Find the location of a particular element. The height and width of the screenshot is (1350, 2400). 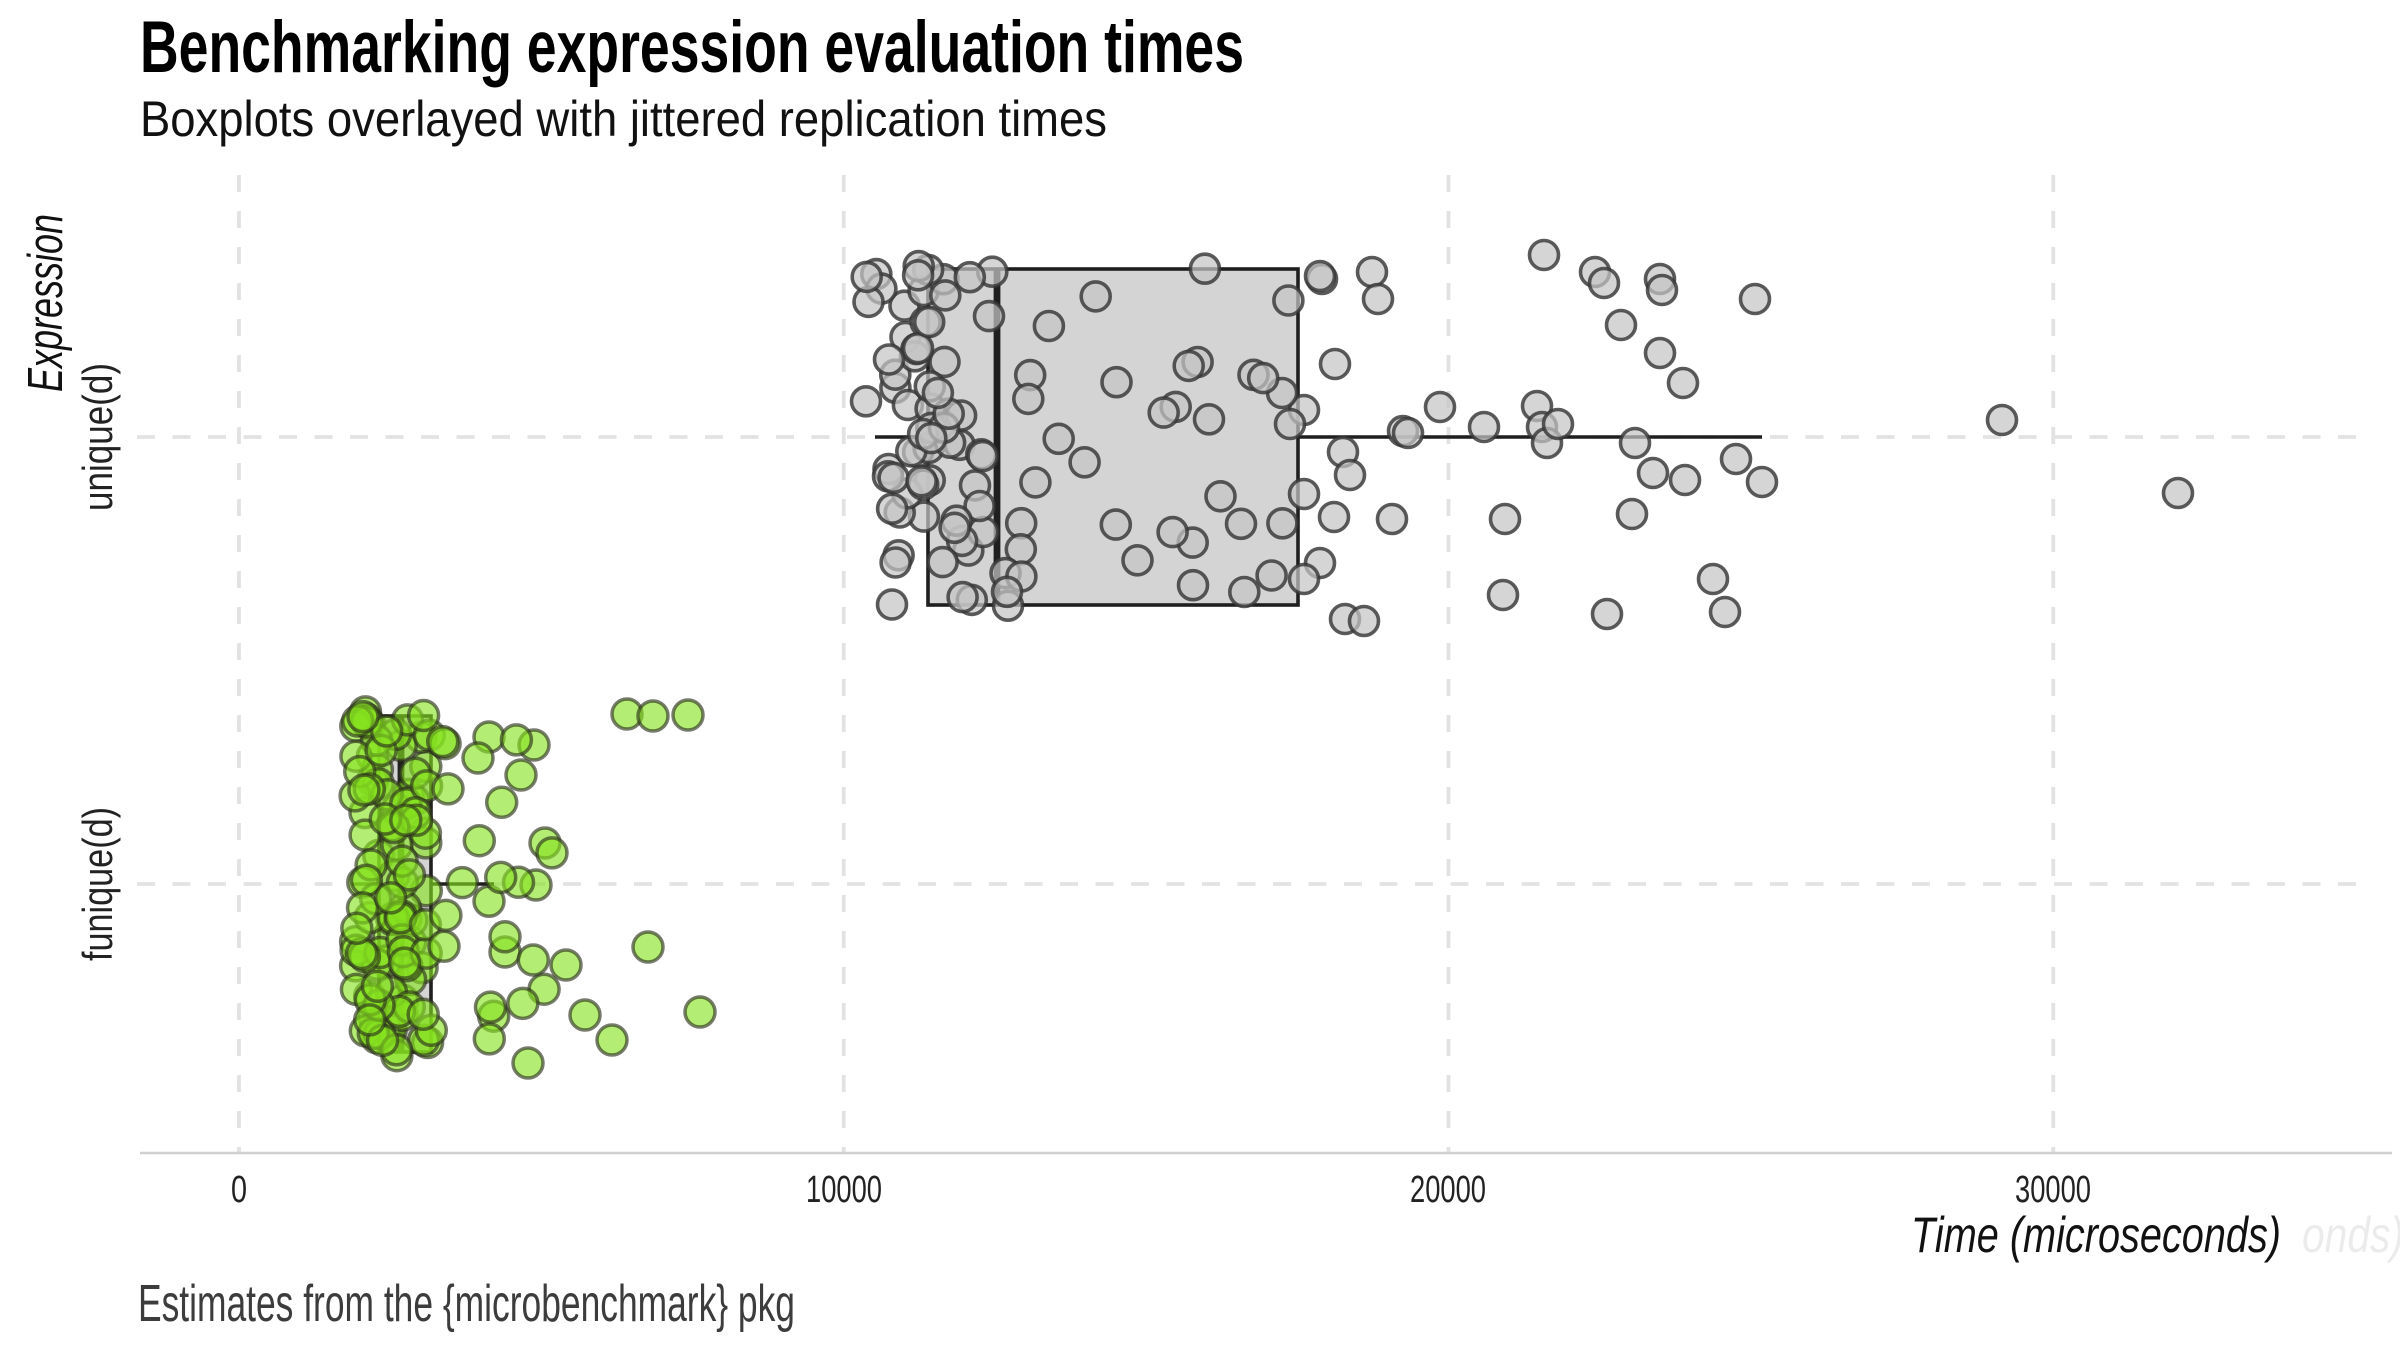

svg-text: 10000 is located at coordinates (844, 1190).